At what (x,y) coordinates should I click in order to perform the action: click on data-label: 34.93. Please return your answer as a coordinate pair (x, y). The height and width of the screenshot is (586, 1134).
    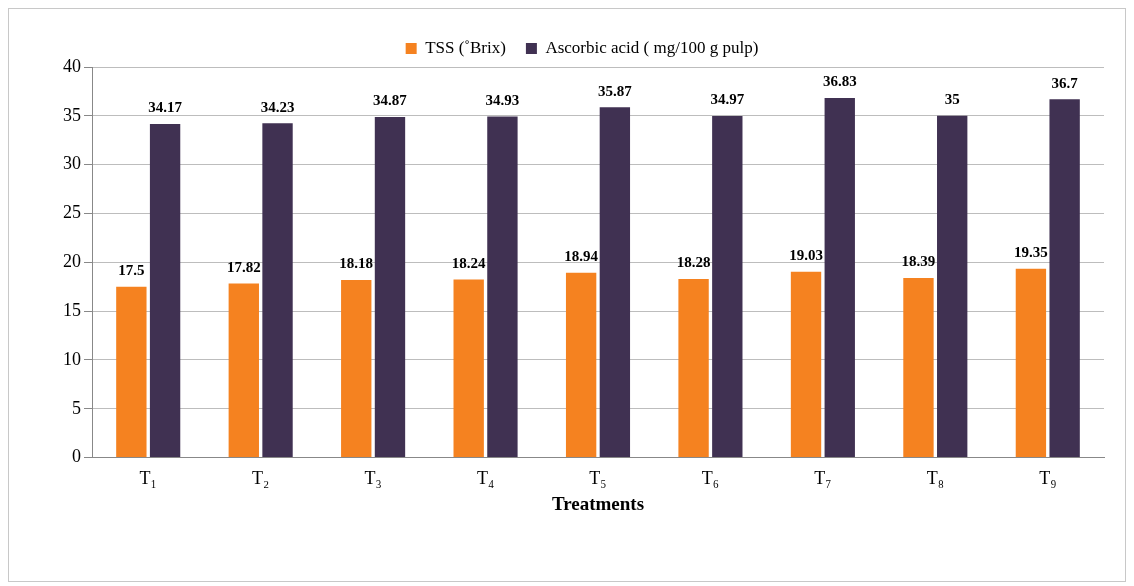
    Looking at the image, I should click on (502, 99).